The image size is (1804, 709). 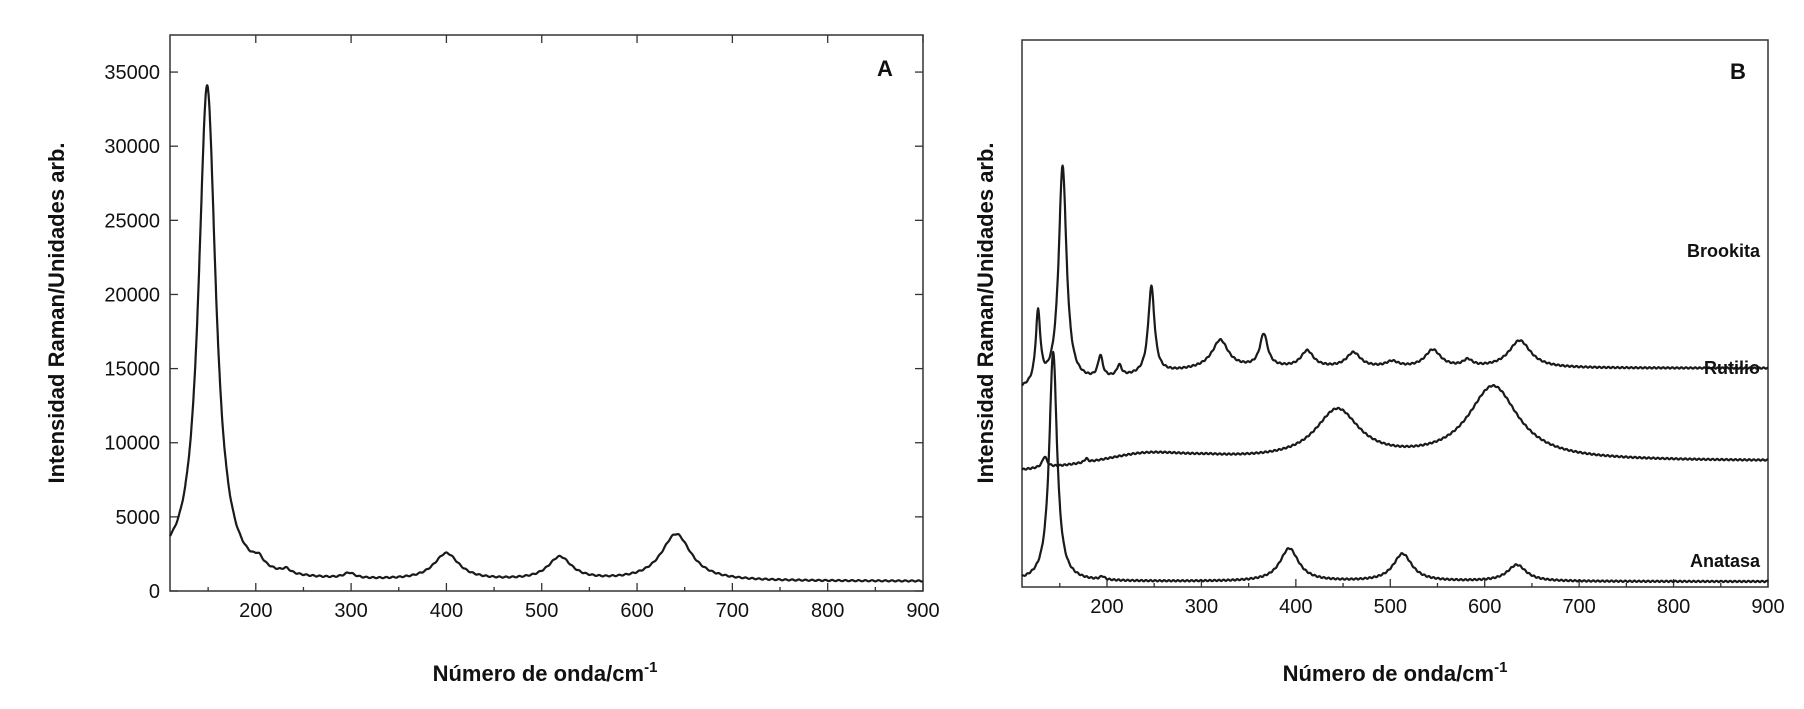 I want to click on panel-b-axes: 200 300 400 500 600 700 800 900, so click(x=1422, y=598).